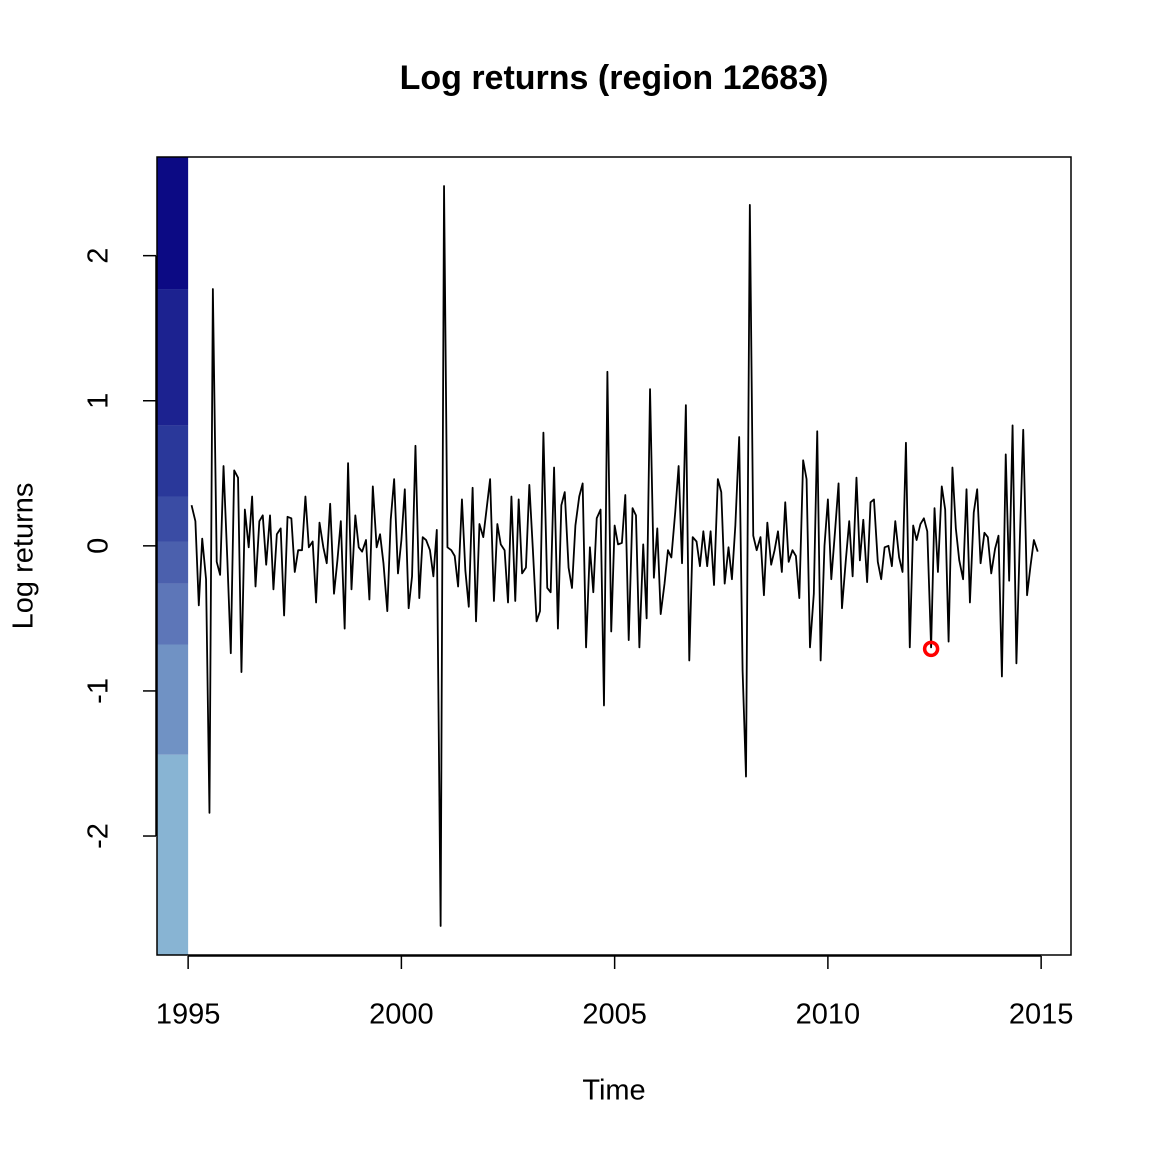  Describe the element at coordinates (188, 1015) in the screenshot. I see `x-tick-label: 1995` at that location.